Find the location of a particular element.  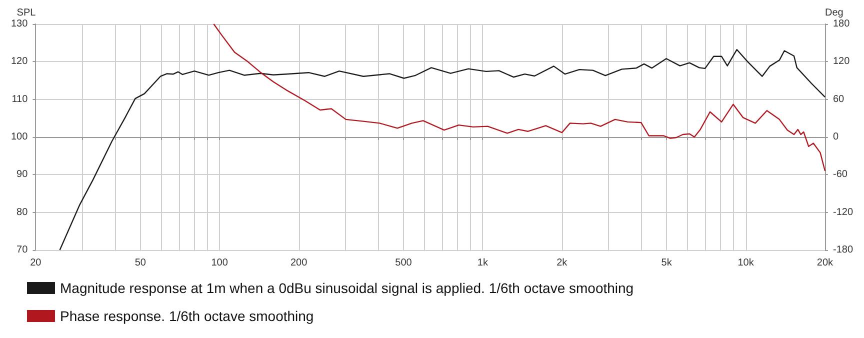

y-tick-label: 80 is located at coordinates (22, 212).